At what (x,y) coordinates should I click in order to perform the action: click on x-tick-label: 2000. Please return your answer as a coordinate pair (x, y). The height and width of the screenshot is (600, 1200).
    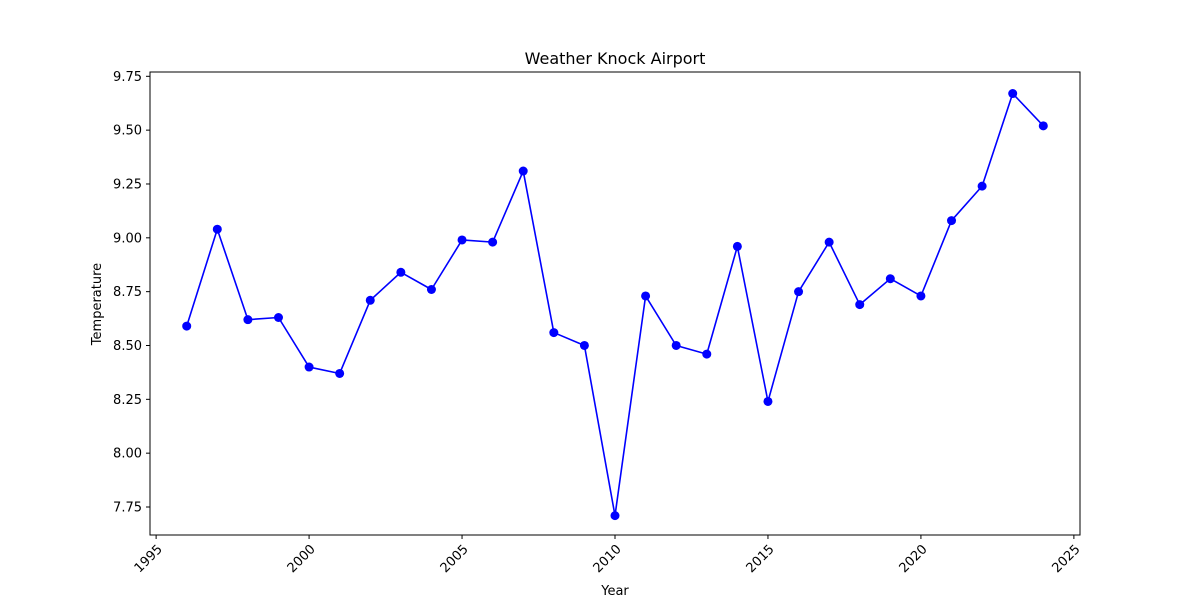
    Looking at the image, I should click on (302, 559).